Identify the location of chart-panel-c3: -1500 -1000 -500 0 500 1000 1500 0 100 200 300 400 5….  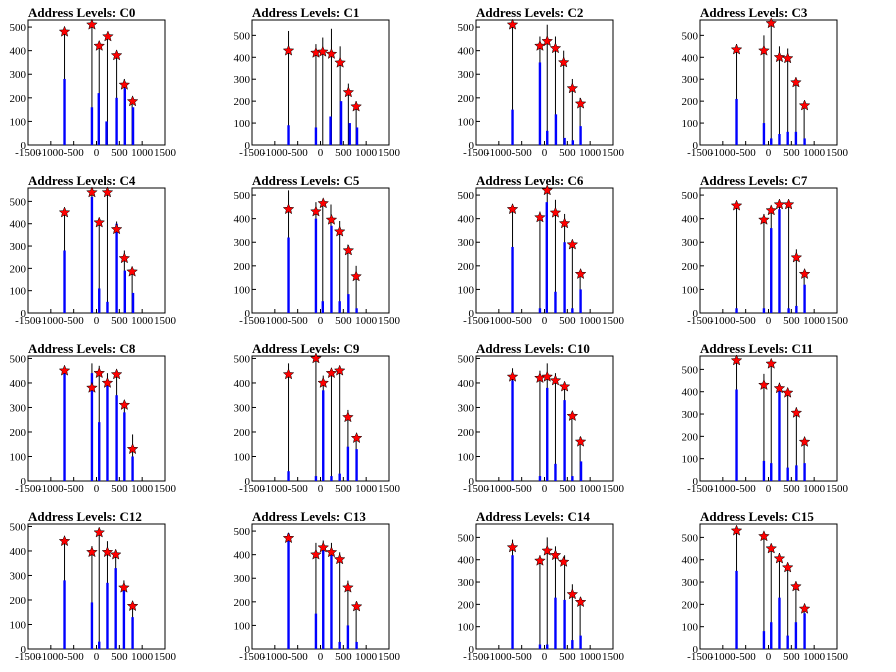
(784, 84).